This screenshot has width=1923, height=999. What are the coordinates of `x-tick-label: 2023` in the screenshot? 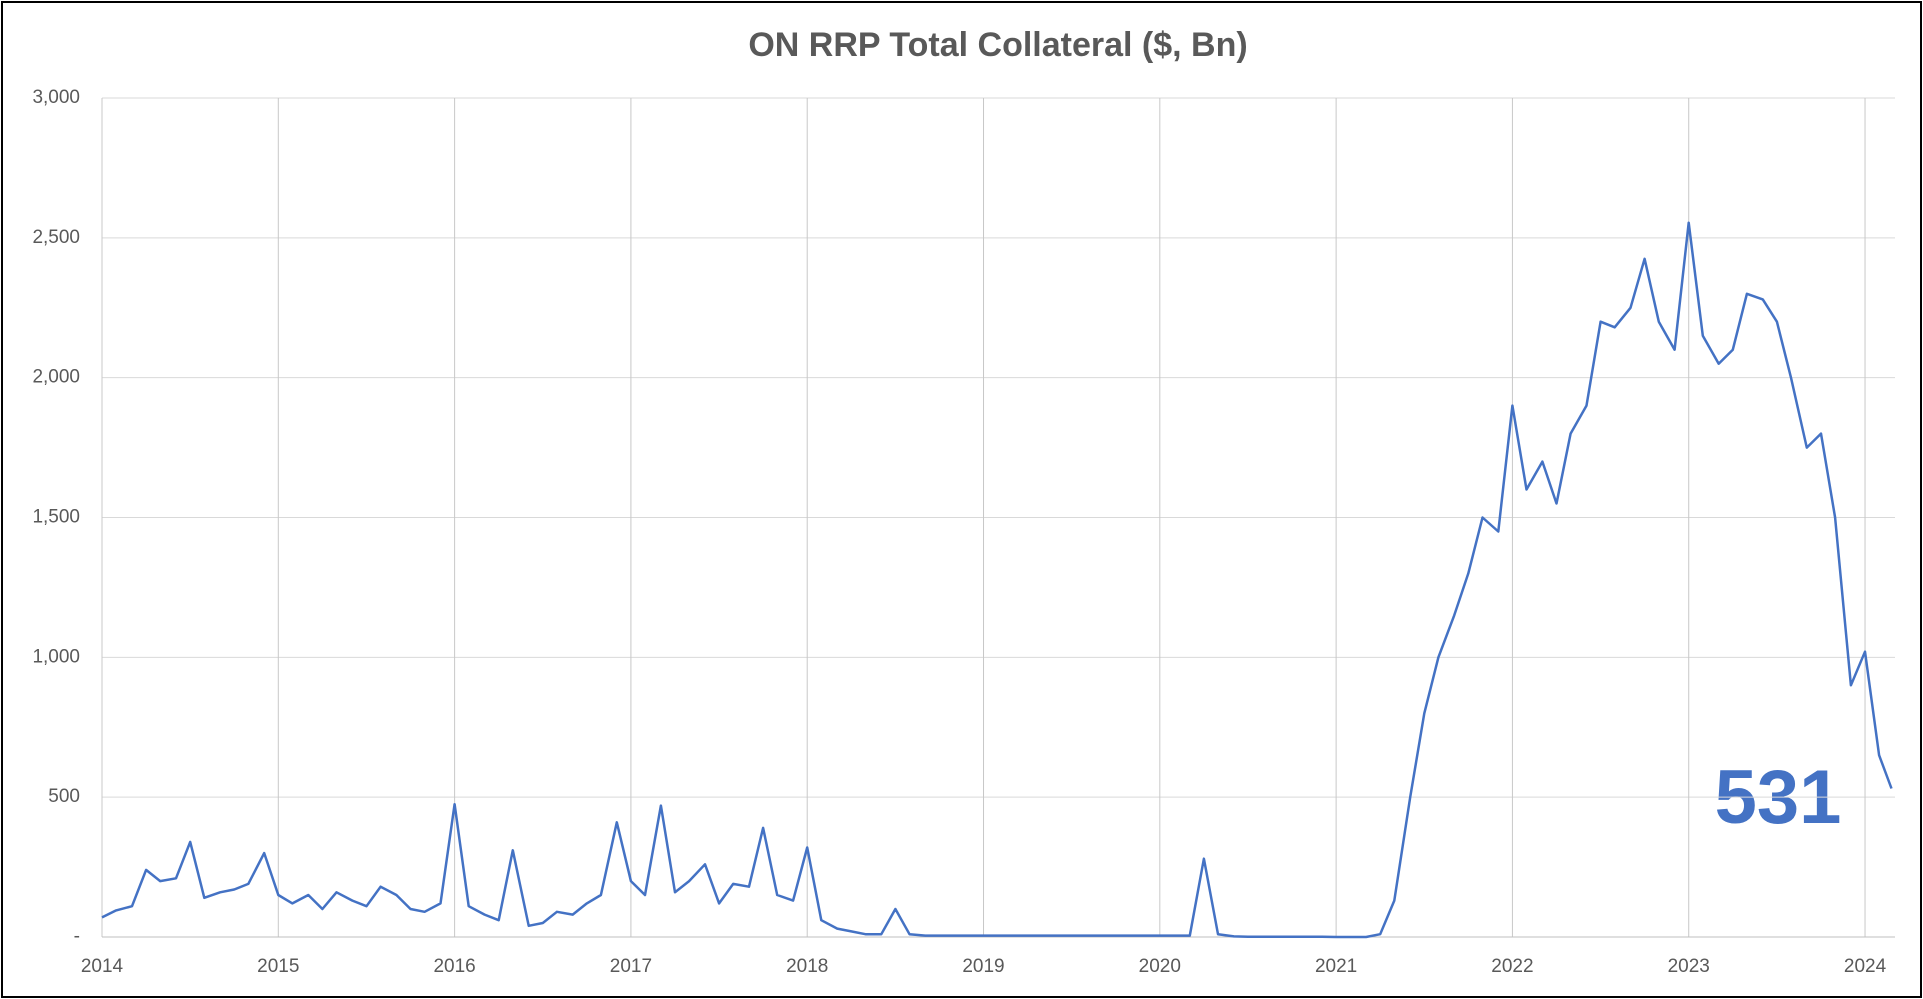 It's located at (1689, 966).